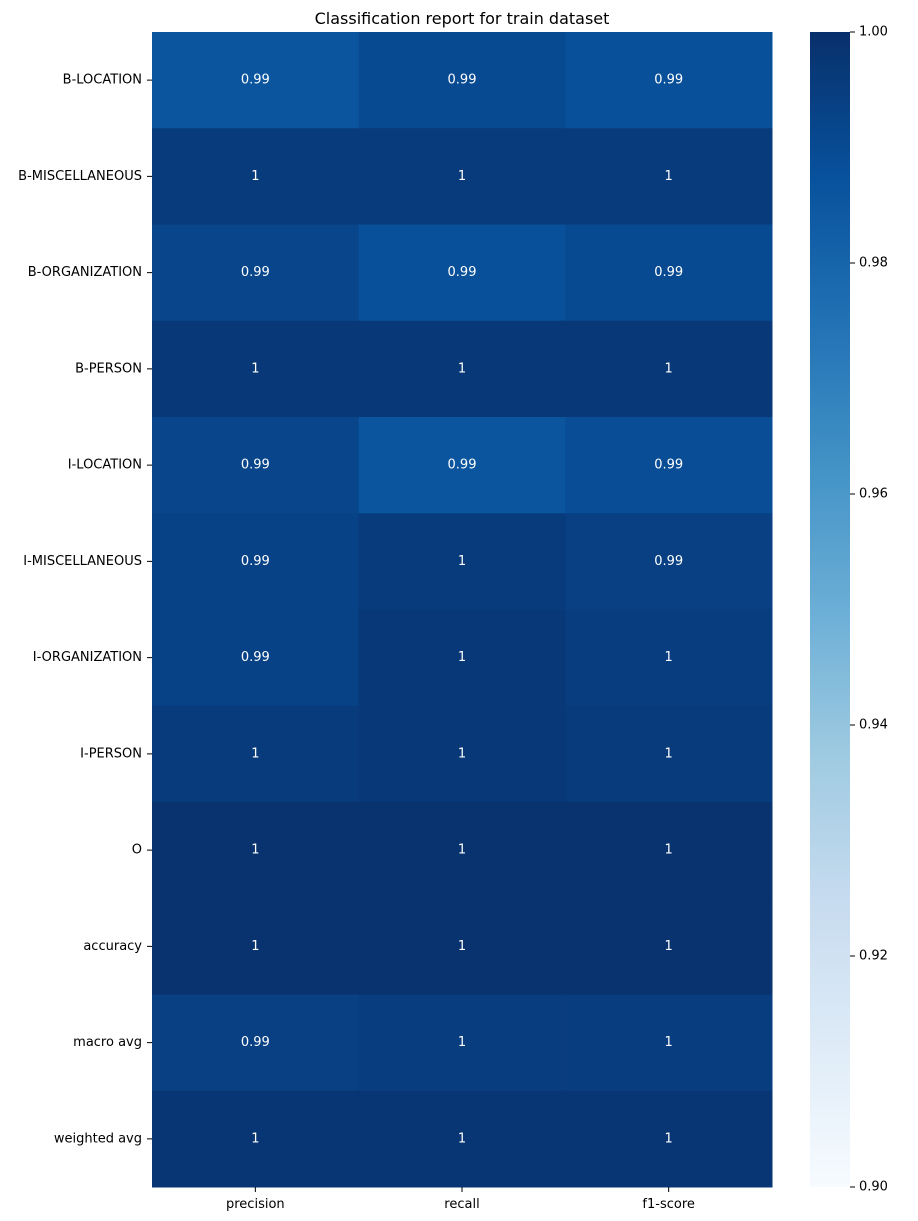 This screenshot has height=1221, width=918. Describe the element at coordinates (461, 1204) in the screenshot. I see `column-label: recall` at that location.